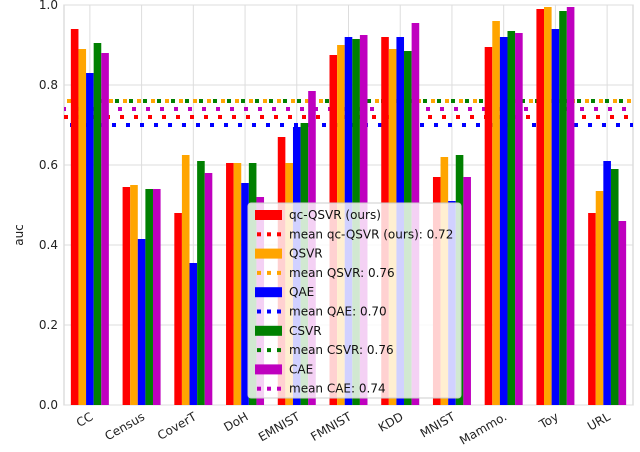 This screenshot has width=640, height=452. I want to click on y-tick-label: 1.0, so click(48, 6).